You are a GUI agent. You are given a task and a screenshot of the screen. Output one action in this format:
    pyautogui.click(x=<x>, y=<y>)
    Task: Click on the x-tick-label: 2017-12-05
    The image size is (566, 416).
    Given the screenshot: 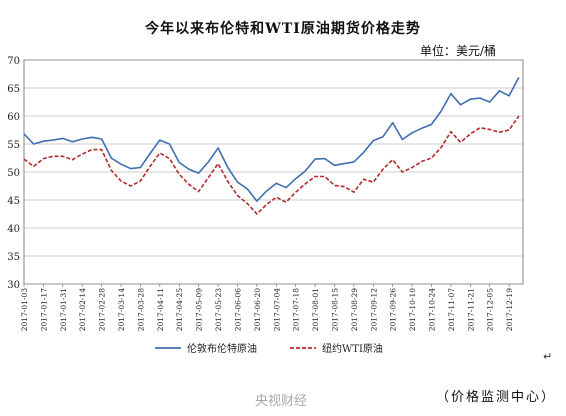 What is the action you would take?
    pyautogui.click(x=490, y=309)
    